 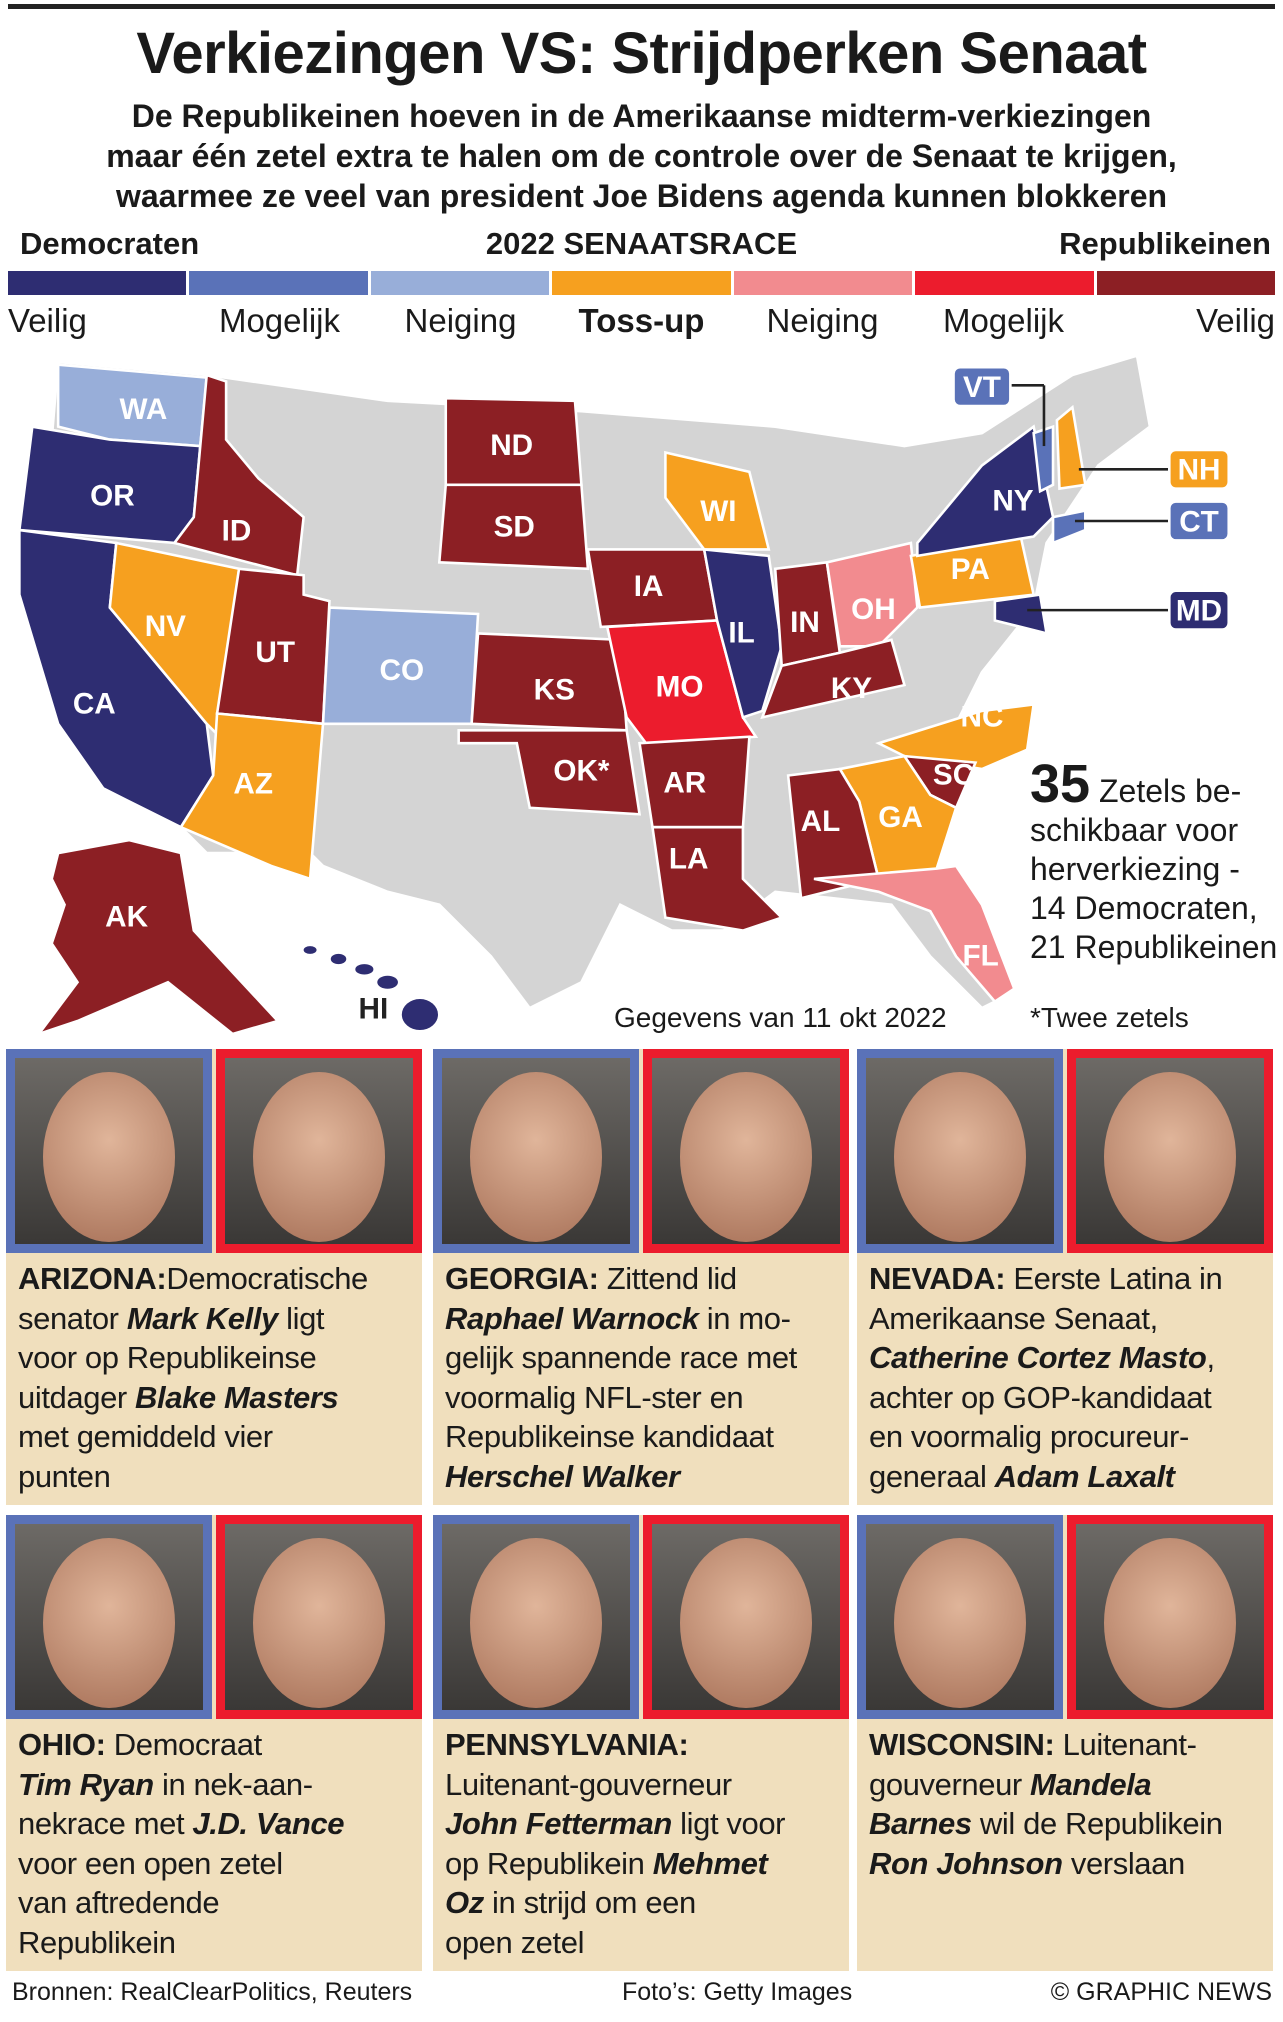 What do you see at coordinates (680, 687) in the screenshot?
I see `label-mo: MO` at bounding box center [680, 687].